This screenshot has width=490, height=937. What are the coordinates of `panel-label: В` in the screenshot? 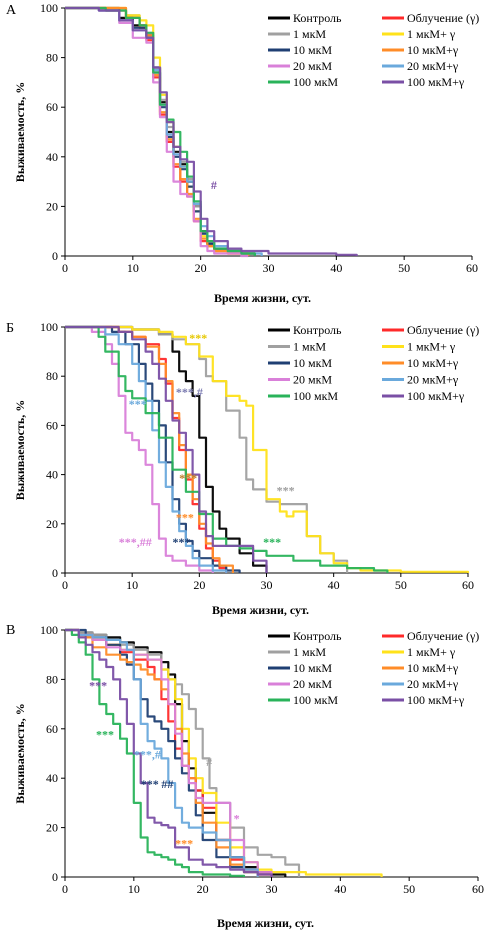 It's located at (10, 630).